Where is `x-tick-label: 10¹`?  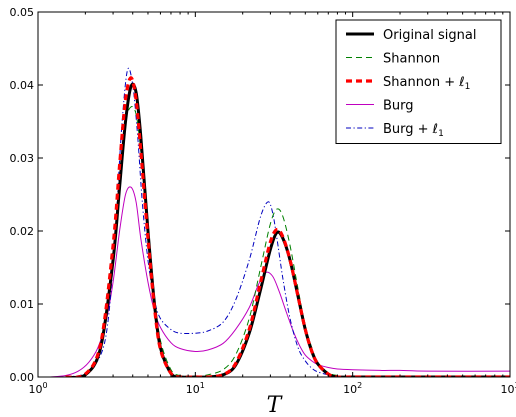
x-tick-label: 10¹ is located at coordinates (195, 388).